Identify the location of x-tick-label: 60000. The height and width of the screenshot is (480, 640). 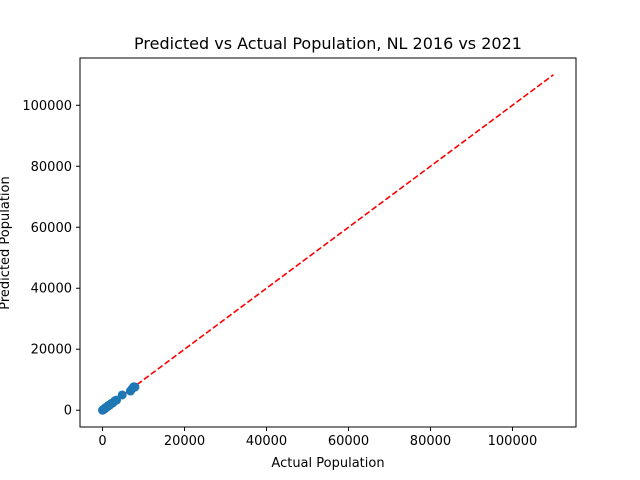
(348, 441).